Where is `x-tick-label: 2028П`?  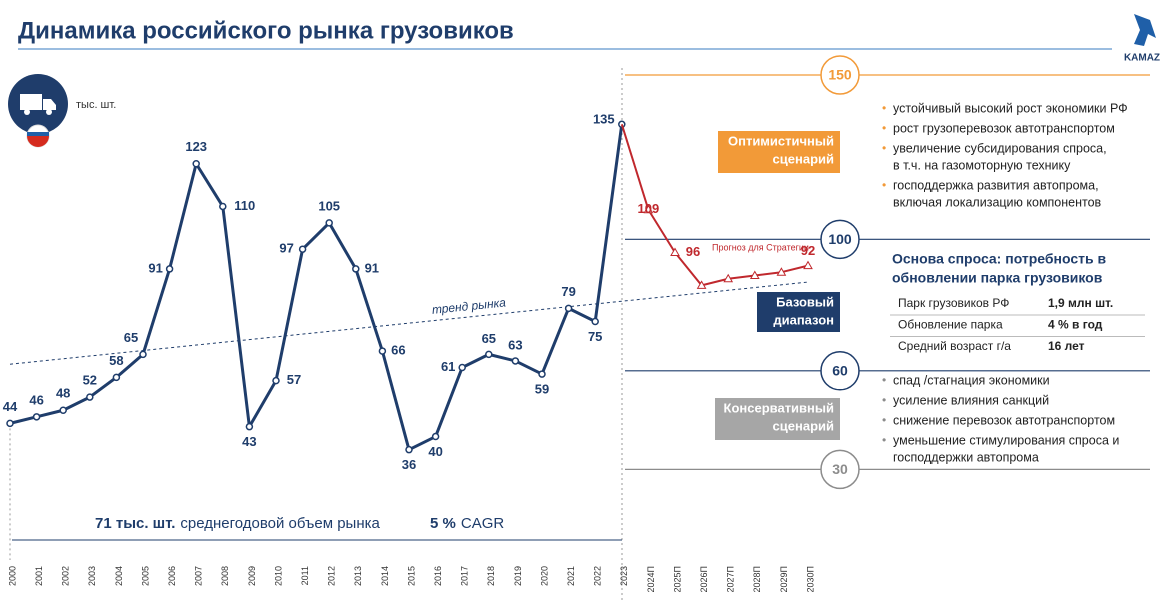
x-tick-label: 2028П is located at coordinates (757, 579).